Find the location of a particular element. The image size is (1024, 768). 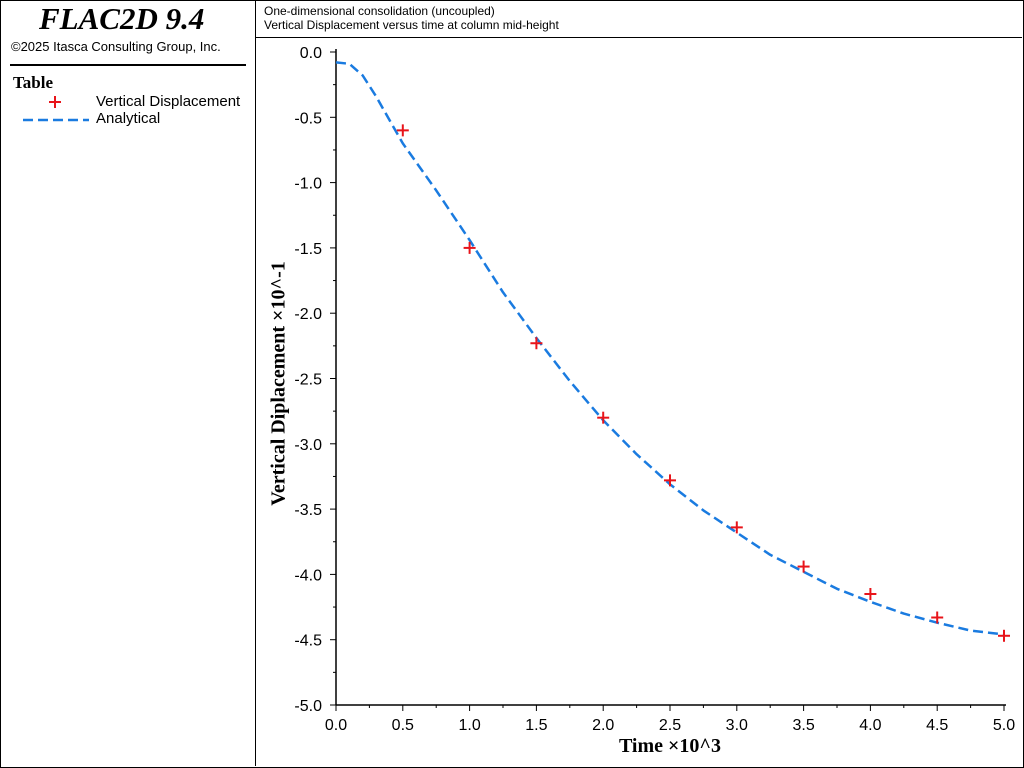

copyright-text: ©2025 Itasca Consulting Group, Inc. is located at coordinates (116, 46).